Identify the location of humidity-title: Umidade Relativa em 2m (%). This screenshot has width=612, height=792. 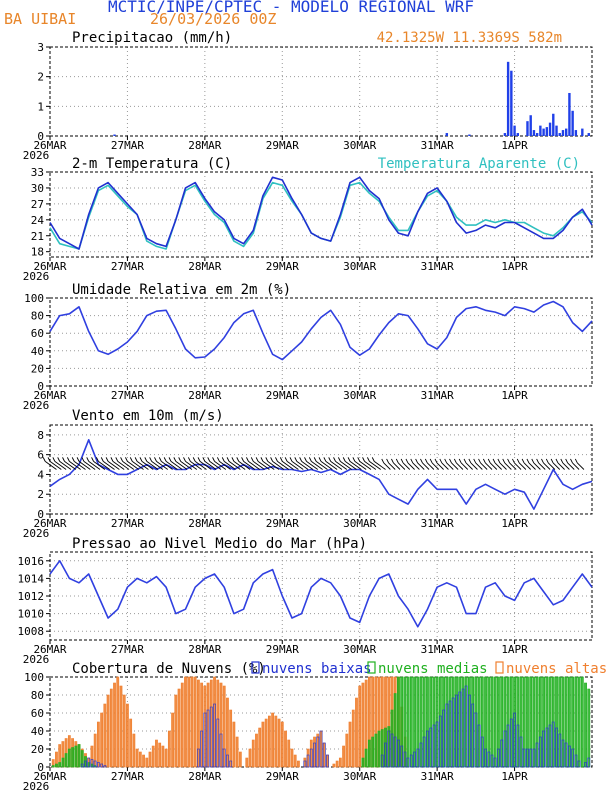
(181, 290).